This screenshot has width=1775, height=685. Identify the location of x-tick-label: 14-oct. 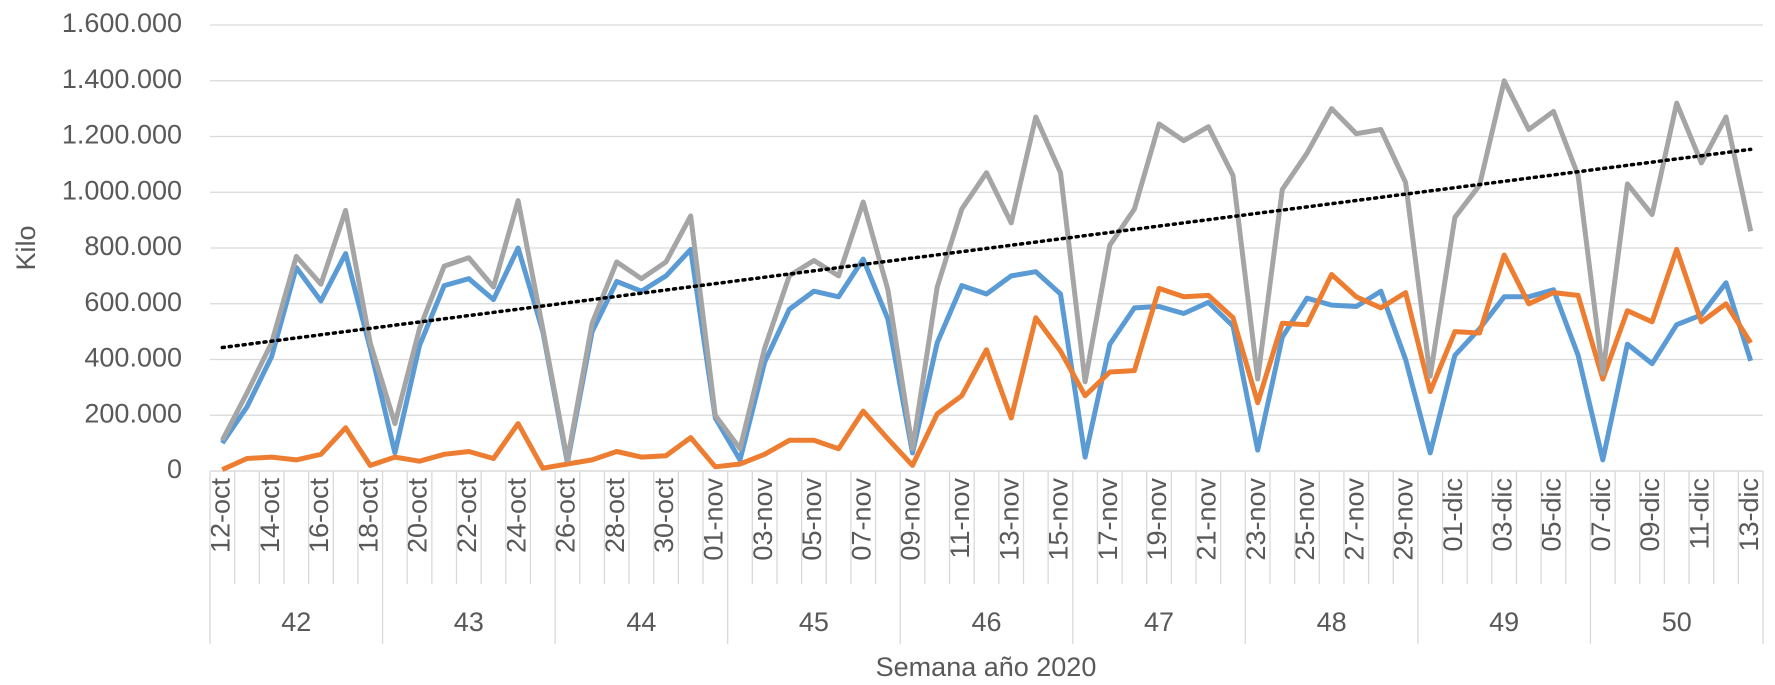
(270, 516).